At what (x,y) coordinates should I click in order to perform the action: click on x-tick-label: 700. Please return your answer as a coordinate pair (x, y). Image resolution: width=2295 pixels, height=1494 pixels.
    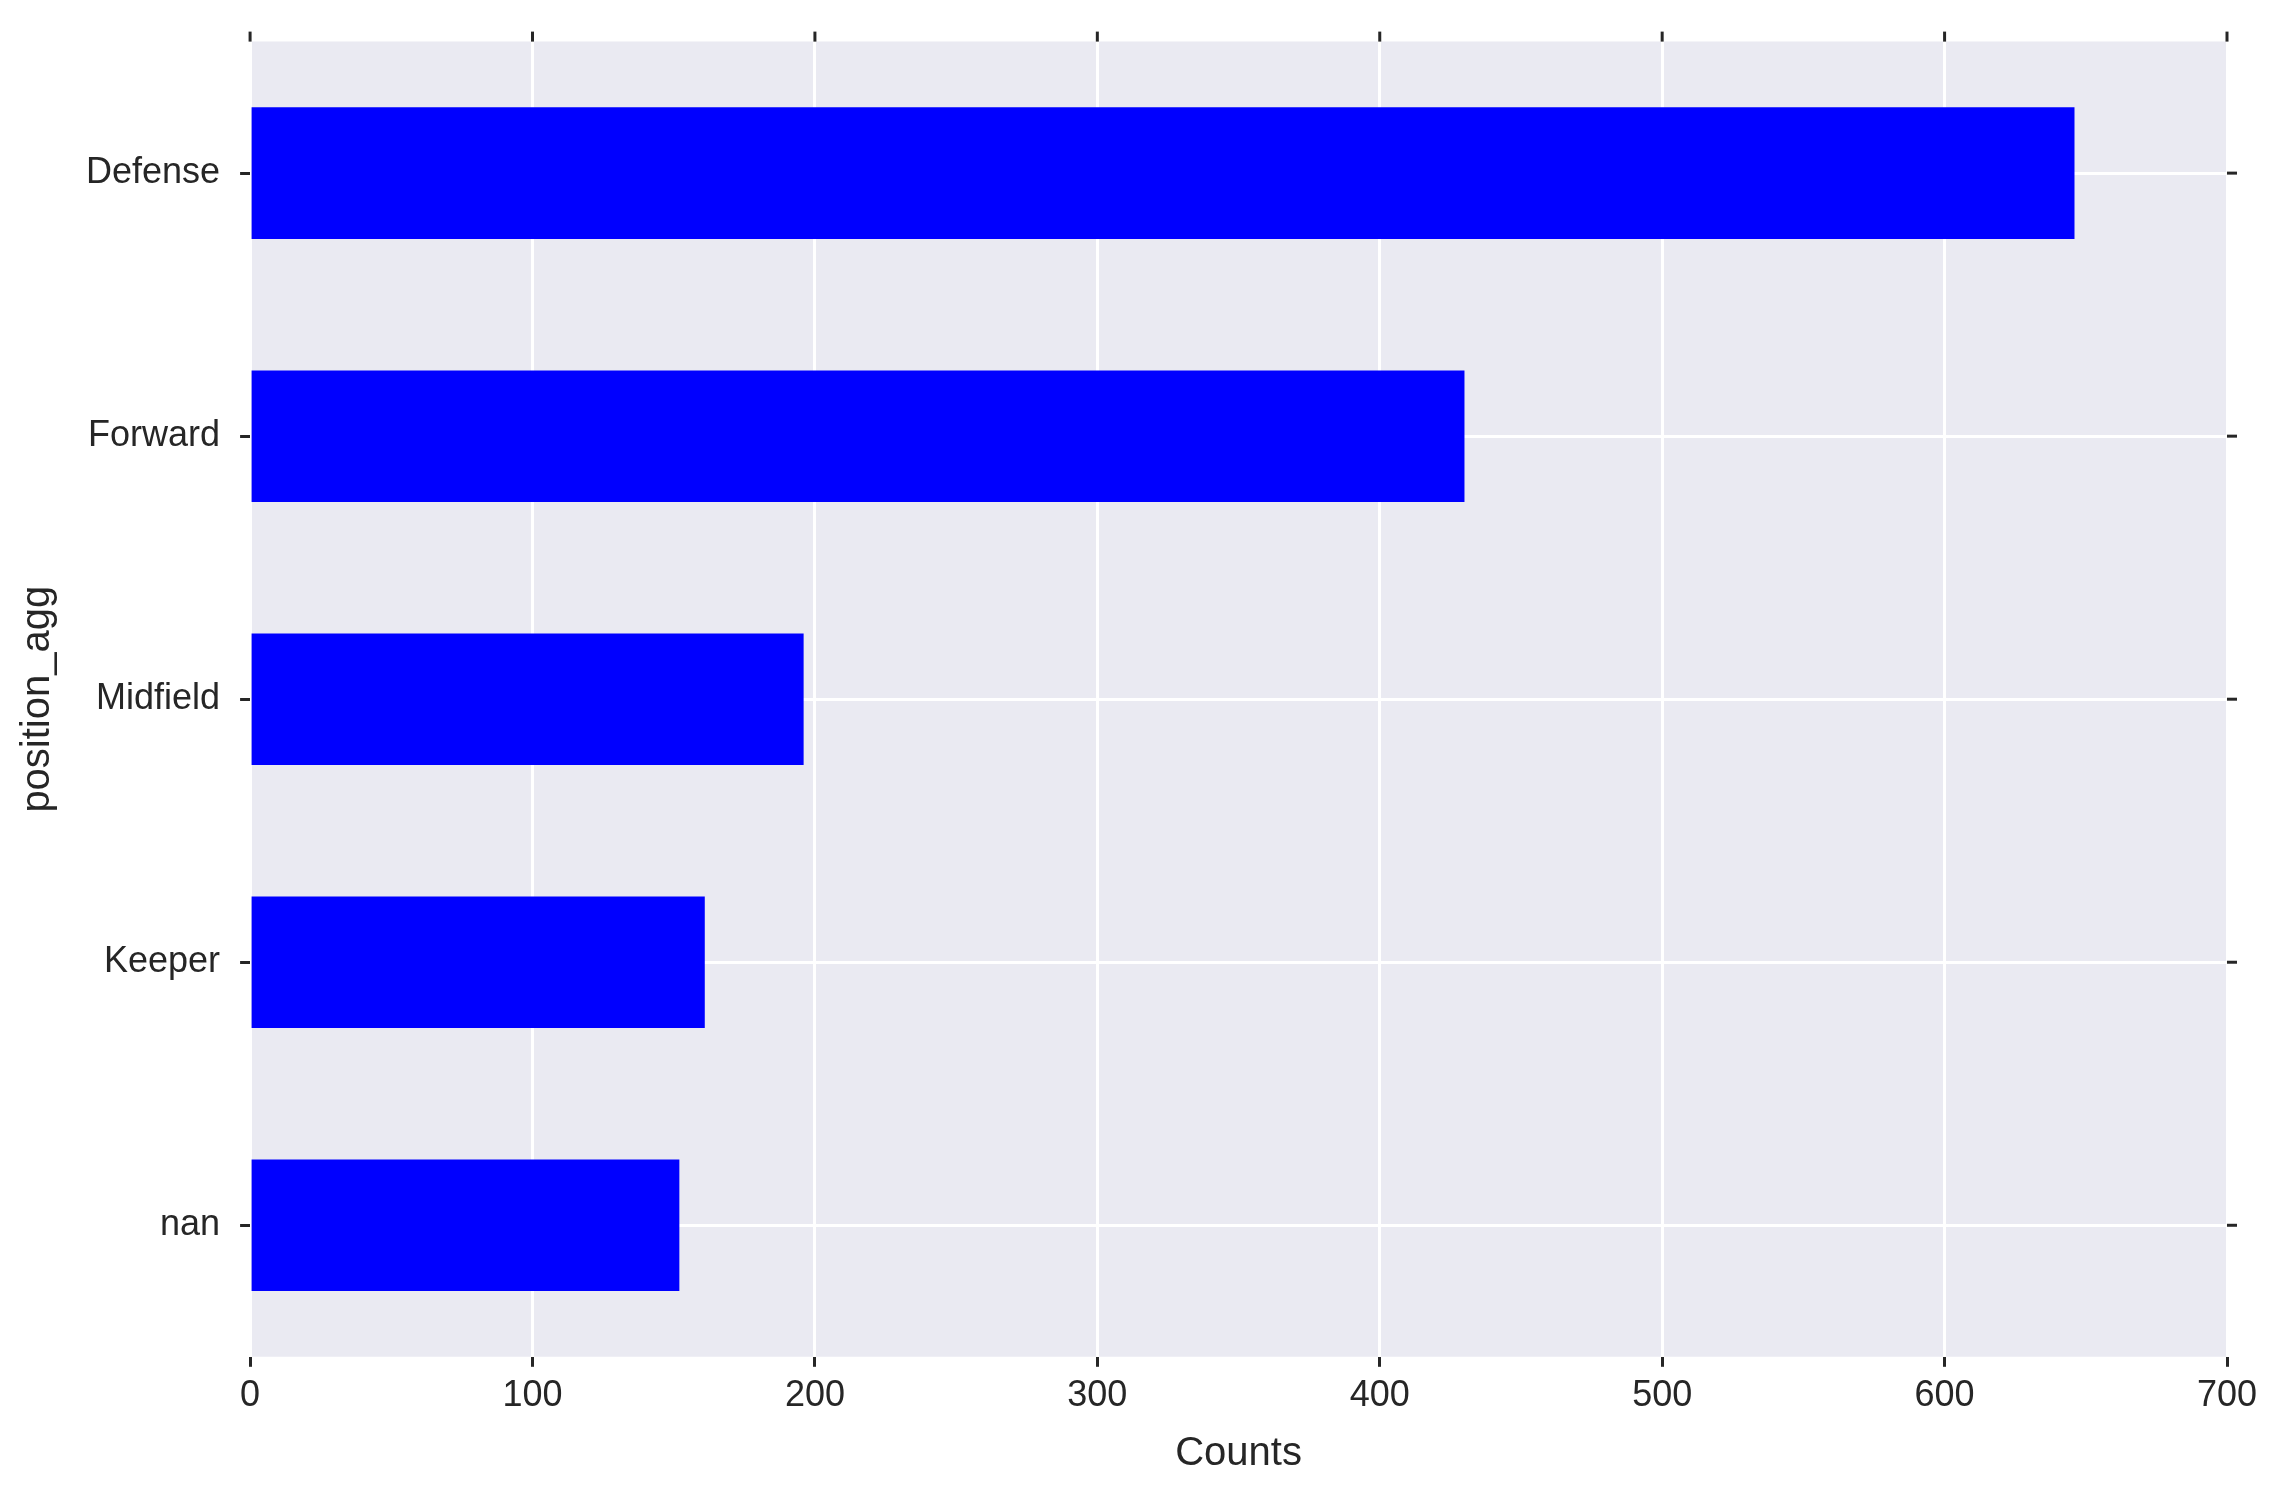
    Looking at the image, I should click on (2227, 1394).